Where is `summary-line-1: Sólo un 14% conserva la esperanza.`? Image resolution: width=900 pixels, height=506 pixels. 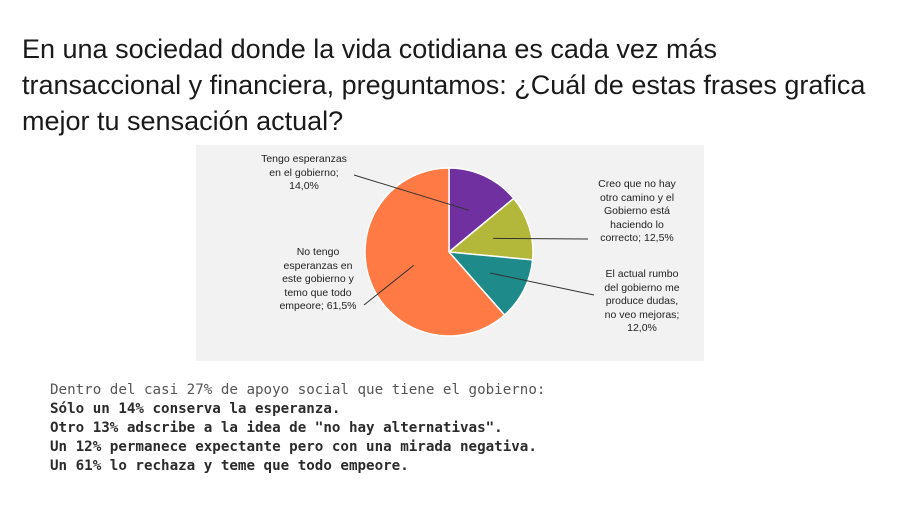
summary-line-1: Sólo un 14% conserva la esperanza. is located at coordinates (195, 409).